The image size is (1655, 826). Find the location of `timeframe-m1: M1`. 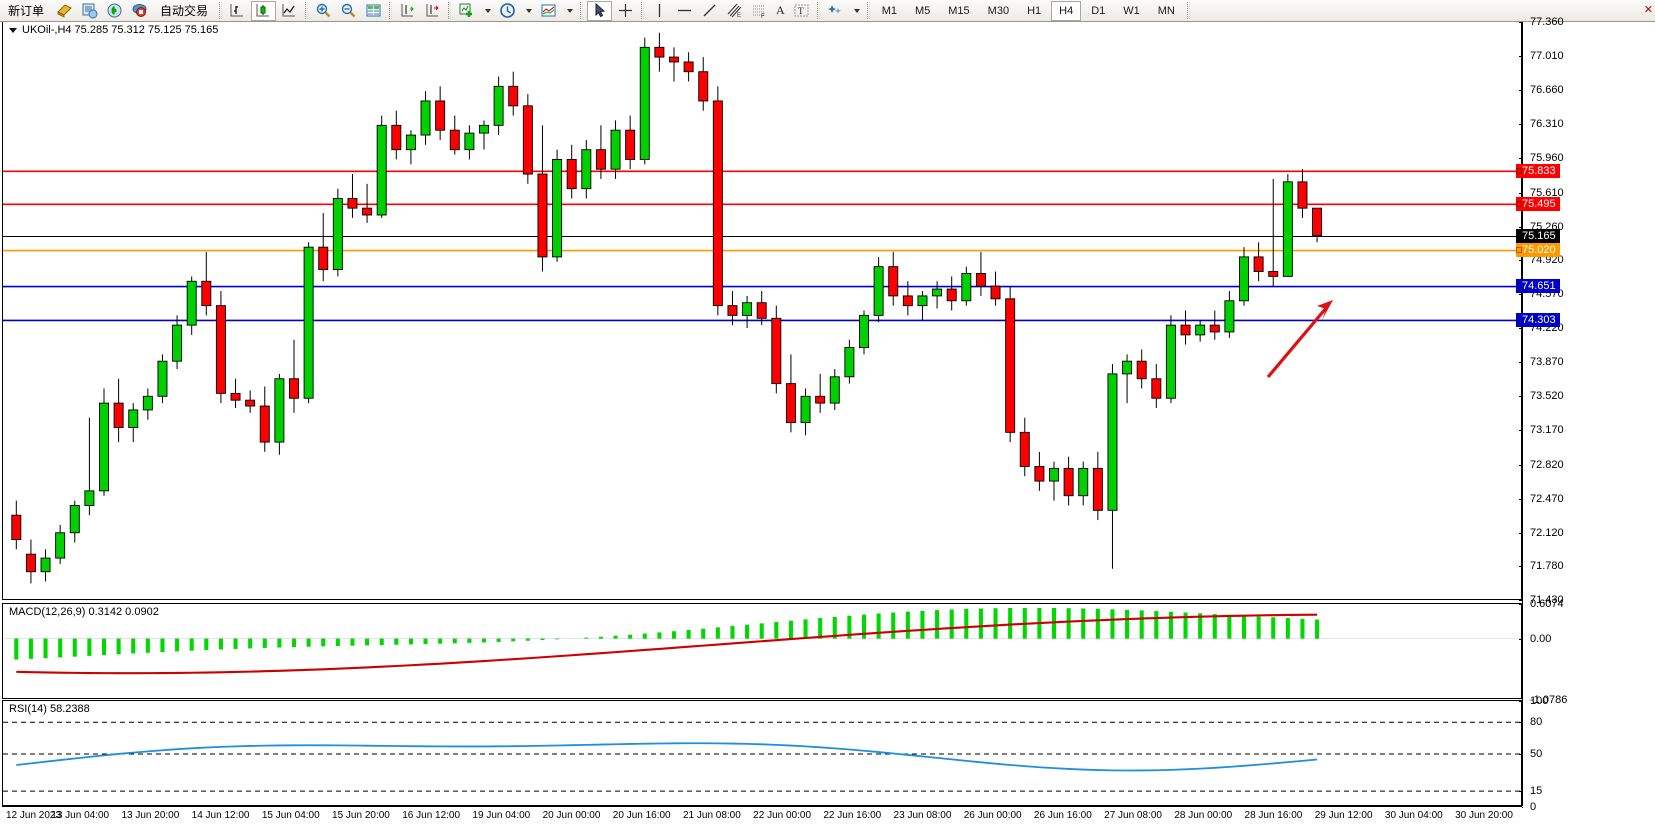

timeframe-m1: M1 is located at coordinates (889, 10).